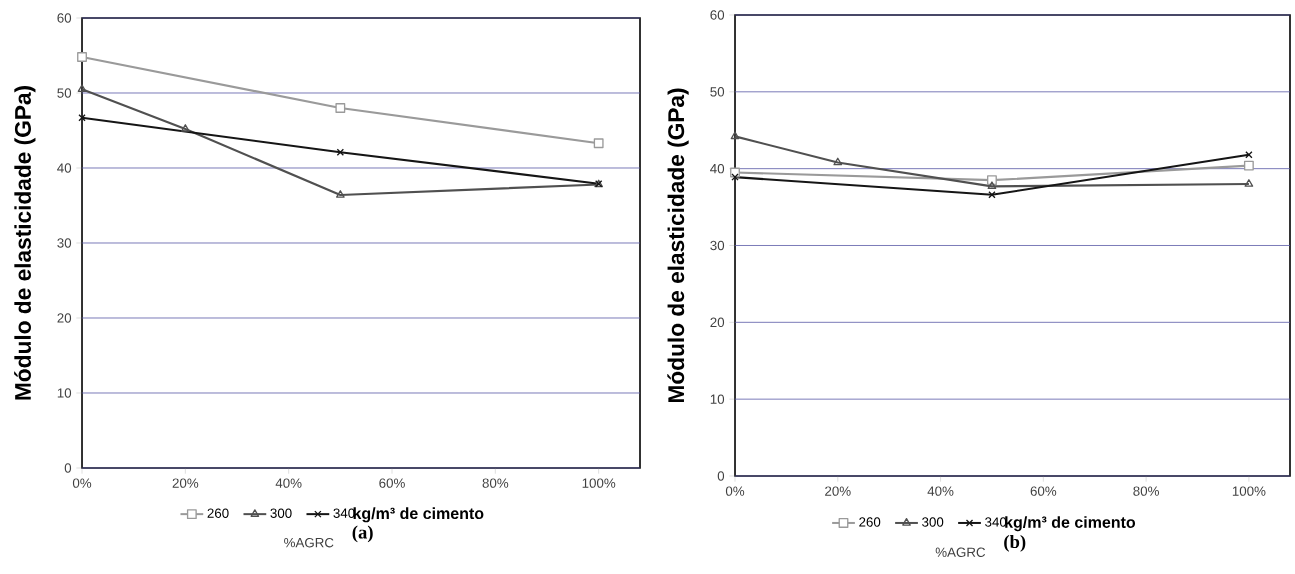  What do you see at coordinates (1015, 543) in the screenshot?
I see `text: (b)` at bounding box center [1015, 543].